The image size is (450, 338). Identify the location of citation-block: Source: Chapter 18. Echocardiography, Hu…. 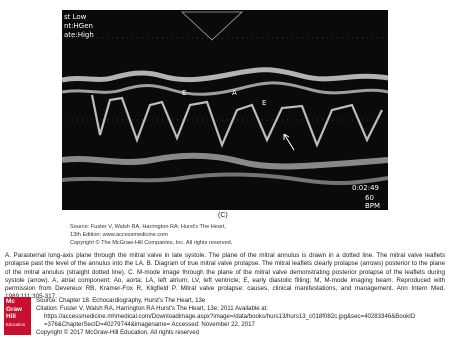
(241, 317).